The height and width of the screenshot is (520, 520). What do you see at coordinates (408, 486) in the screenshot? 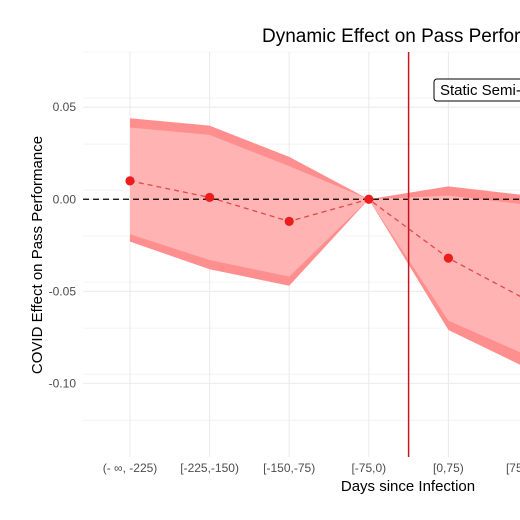
I see `x-axis-title: Days since Infection` at bounding box center [408, 486].